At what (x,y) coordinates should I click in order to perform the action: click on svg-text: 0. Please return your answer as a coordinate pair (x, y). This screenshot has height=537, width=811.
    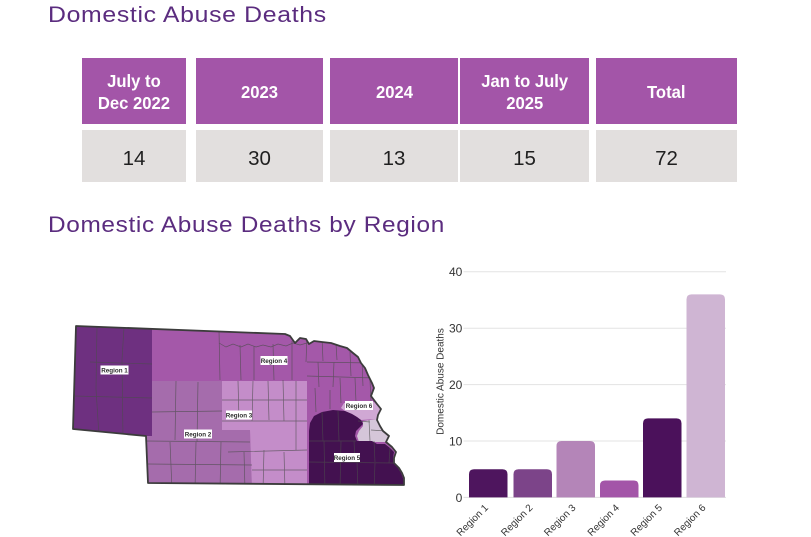
    Looking at the image, I should click on (459, 498).